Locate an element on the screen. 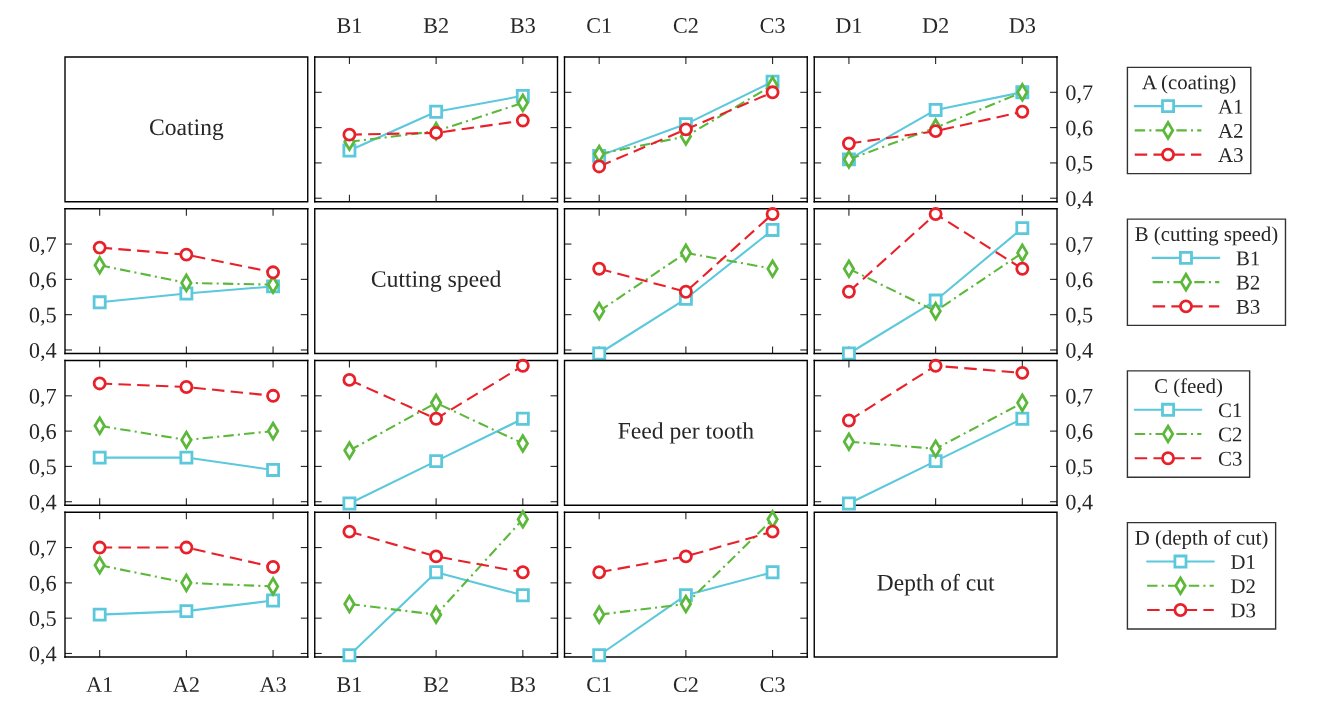  legend-label: C3 is located at coordinates (1230, 458).